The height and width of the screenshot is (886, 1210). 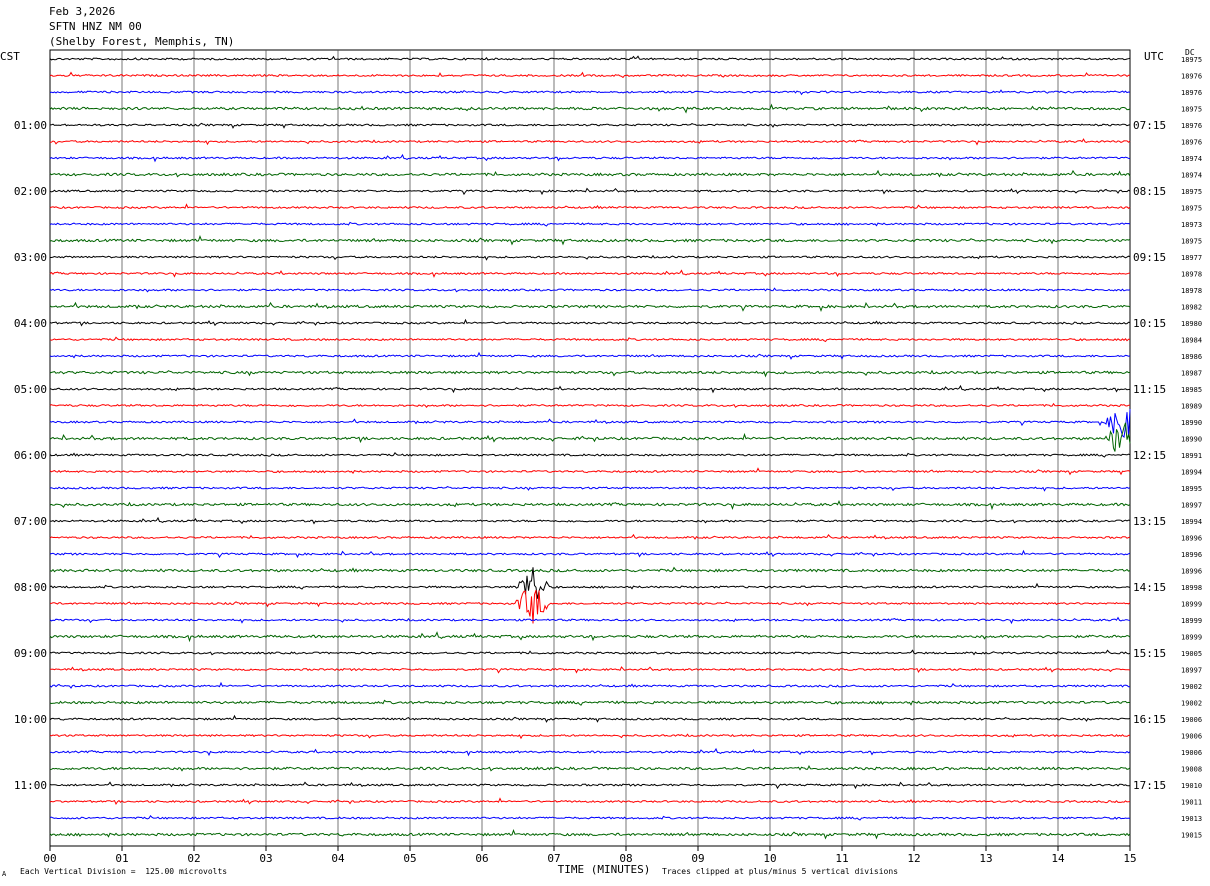 What do you see at coordinates (1191, 456) in the screenshot?
I see `dc-offset-label: 18991` at bounding box center [1191, 456].